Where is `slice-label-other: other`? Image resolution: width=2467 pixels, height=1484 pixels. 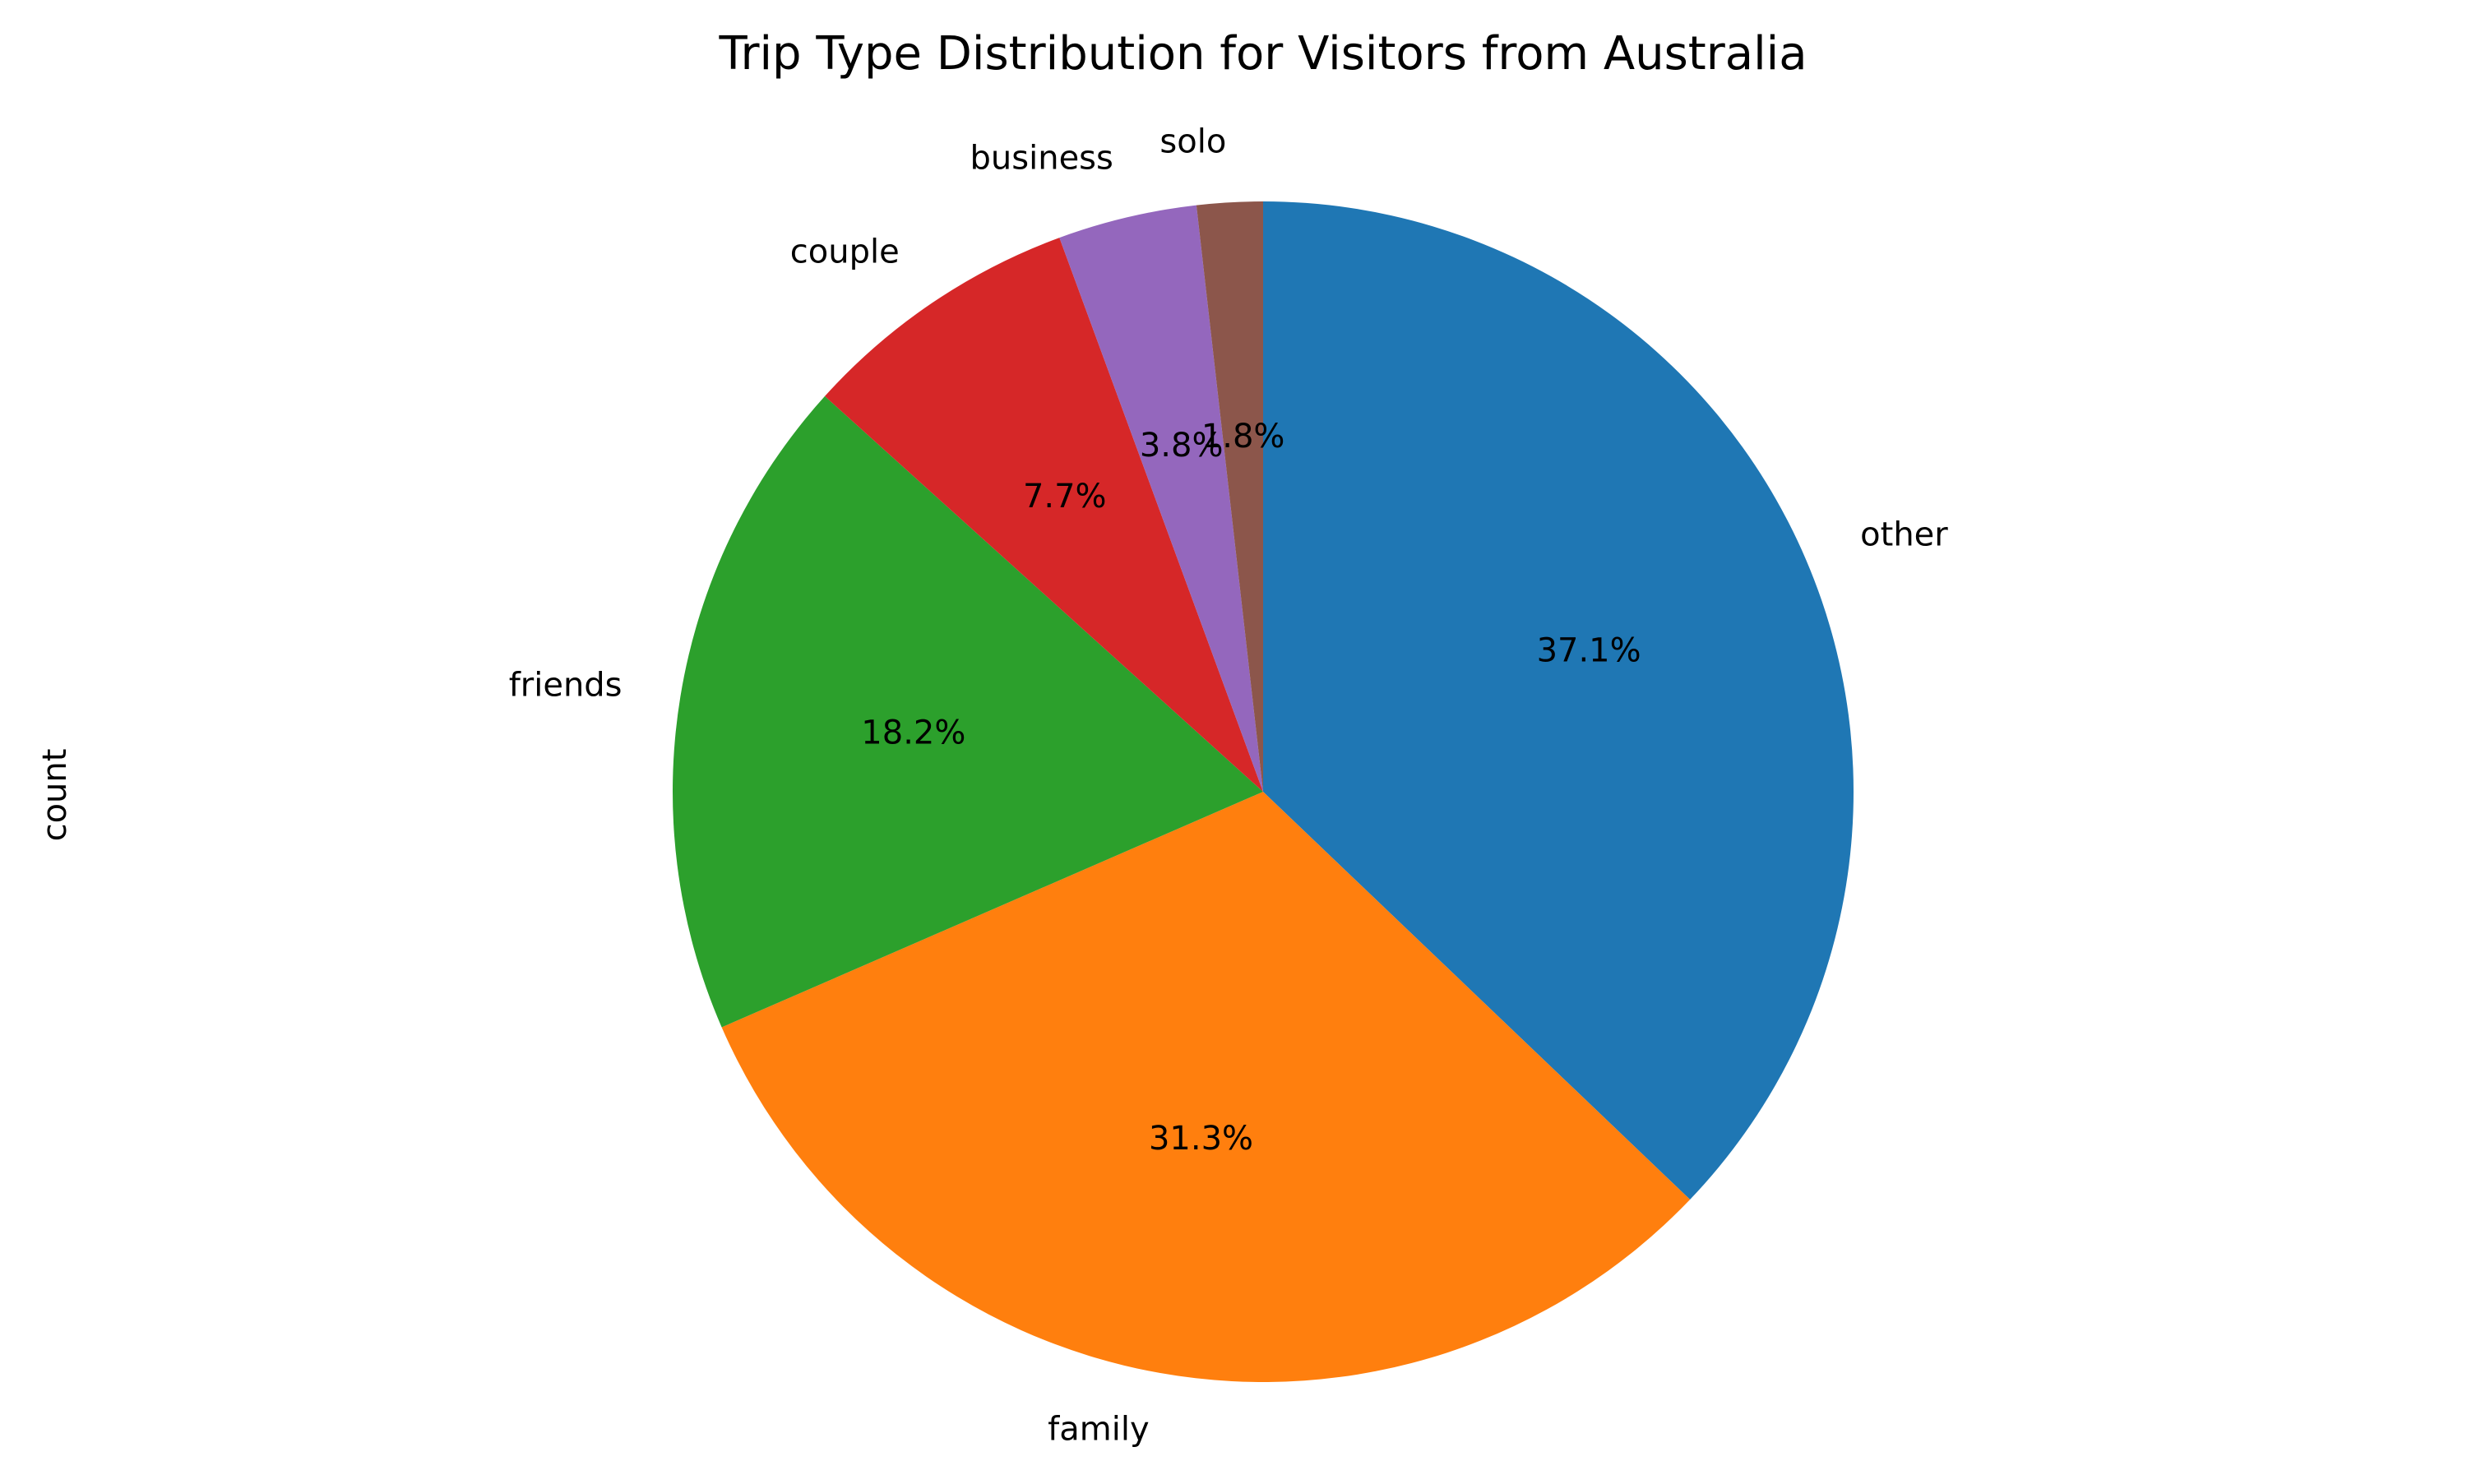 slice-label-other: other is located at coordinates (1904, 534).